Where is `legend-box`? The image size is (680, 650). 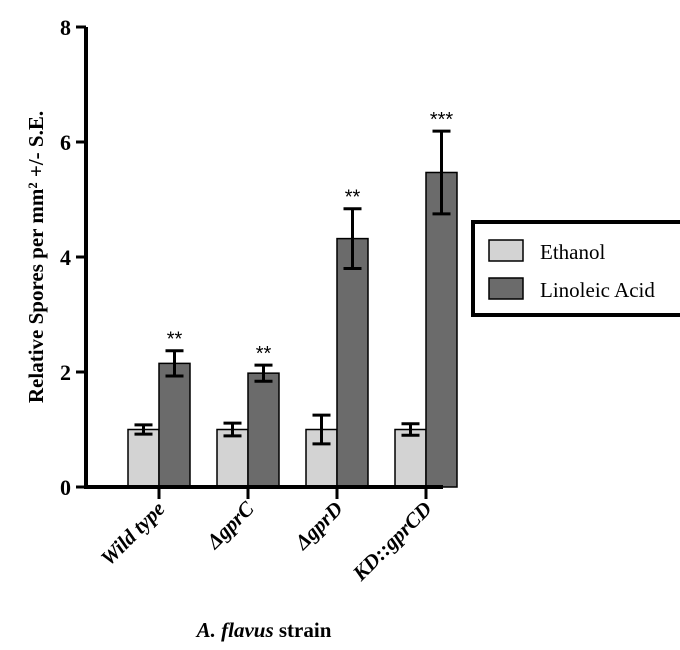 legend-box is located at coordinates (575, 268).